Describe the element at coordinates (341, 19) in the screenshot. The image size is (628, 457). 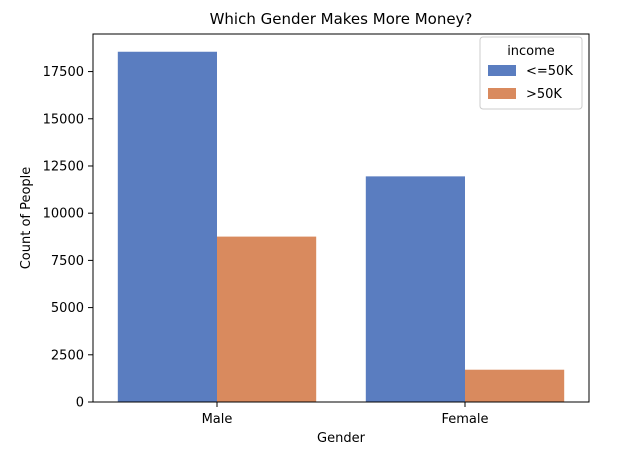
I see `chart-title: Which Gender Makes More Money?` at that location.